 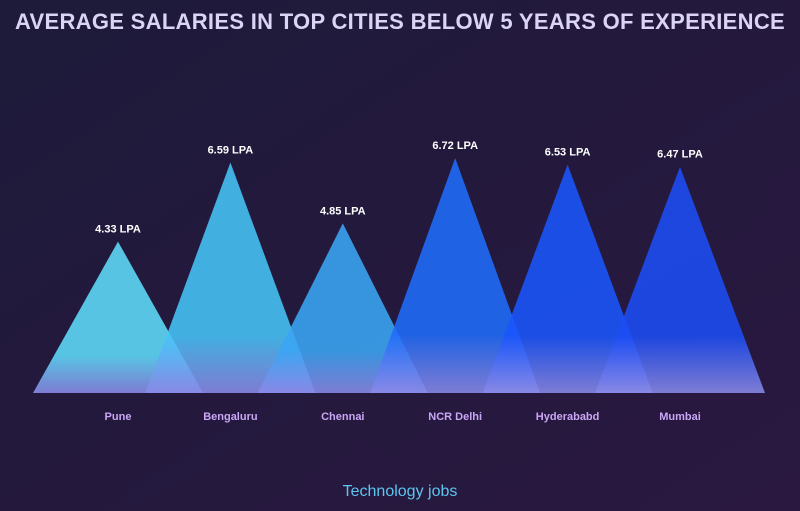 What do you see at coordinates (118, 229) in the screenshot?
I see `value-label: 4.33 LPA` at bounding box center [118, 229].